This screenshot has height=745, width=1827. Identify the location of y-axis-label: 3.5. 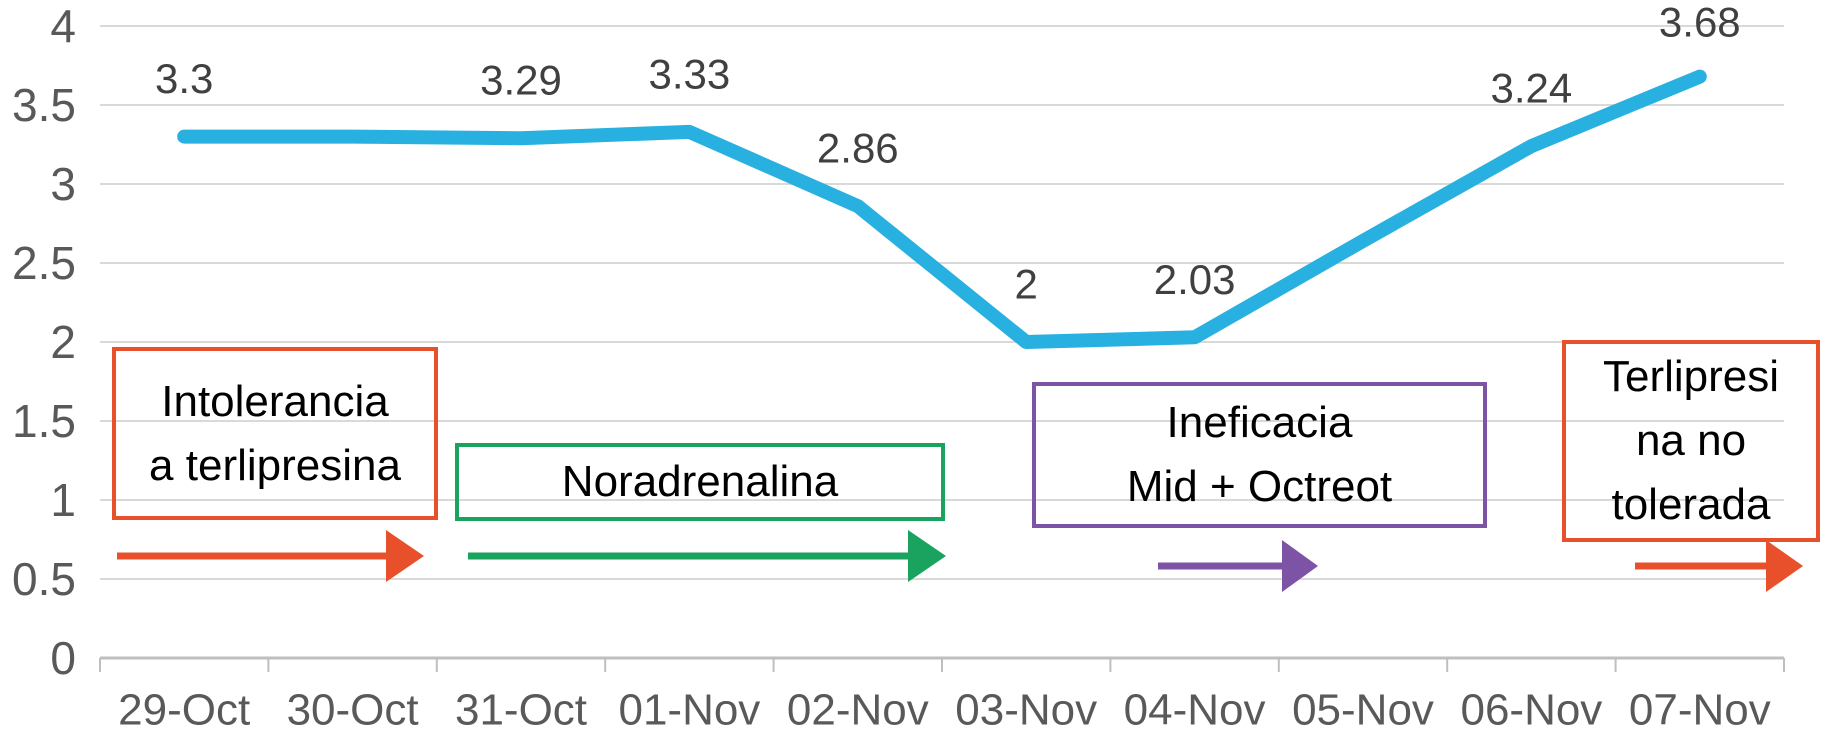
(44, 105).